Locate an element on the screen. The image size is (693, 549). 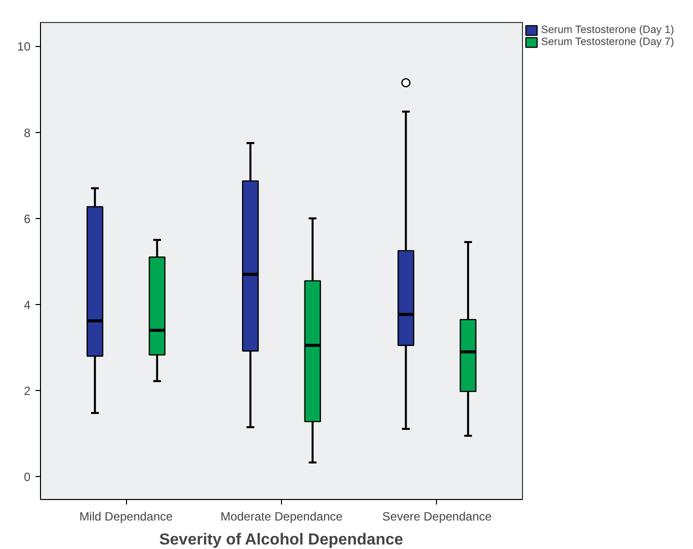
legend-label: Serum Testosterone (Day 1) is located at coordinates (607, 30).